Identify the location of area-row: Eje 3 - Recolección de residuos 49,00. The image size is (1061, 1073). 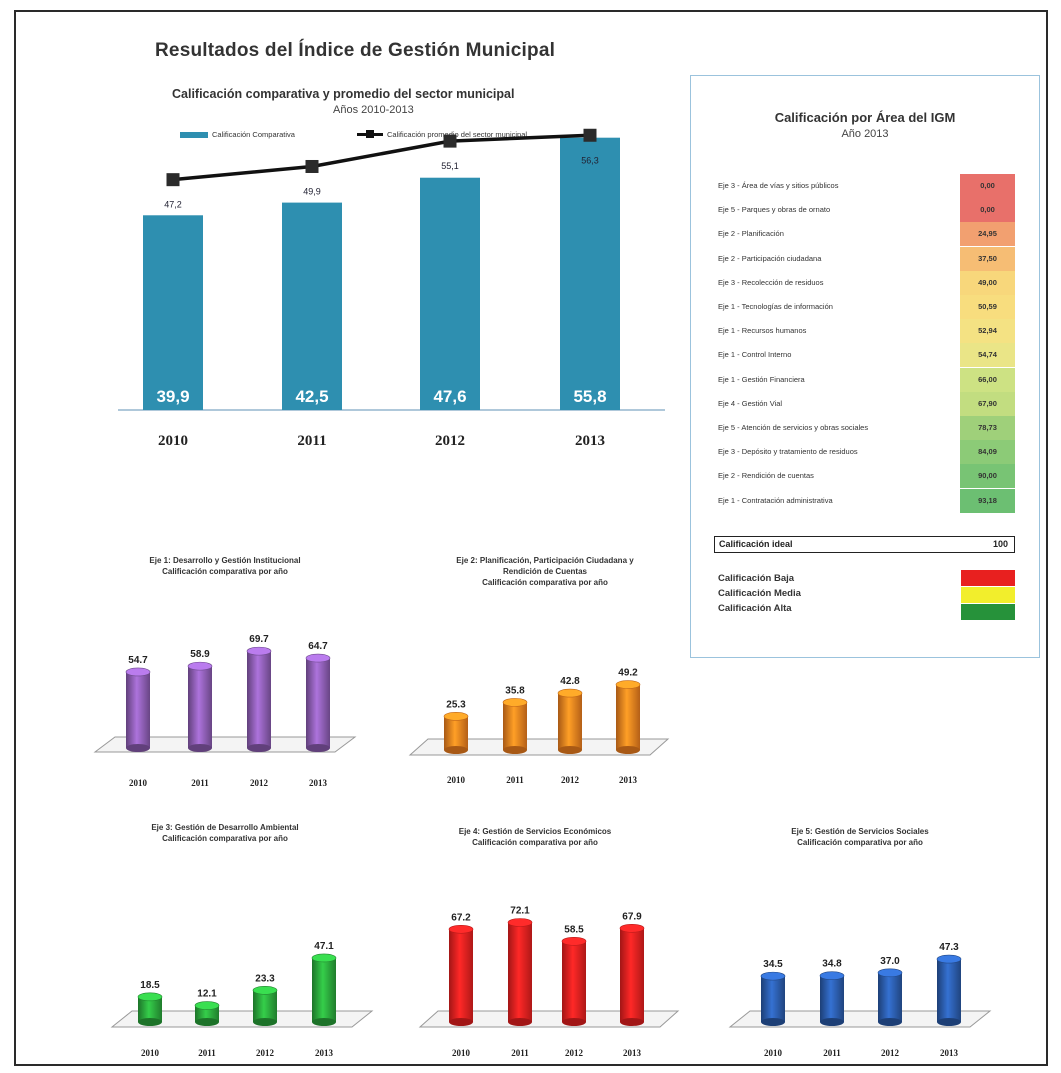
(866, 282).